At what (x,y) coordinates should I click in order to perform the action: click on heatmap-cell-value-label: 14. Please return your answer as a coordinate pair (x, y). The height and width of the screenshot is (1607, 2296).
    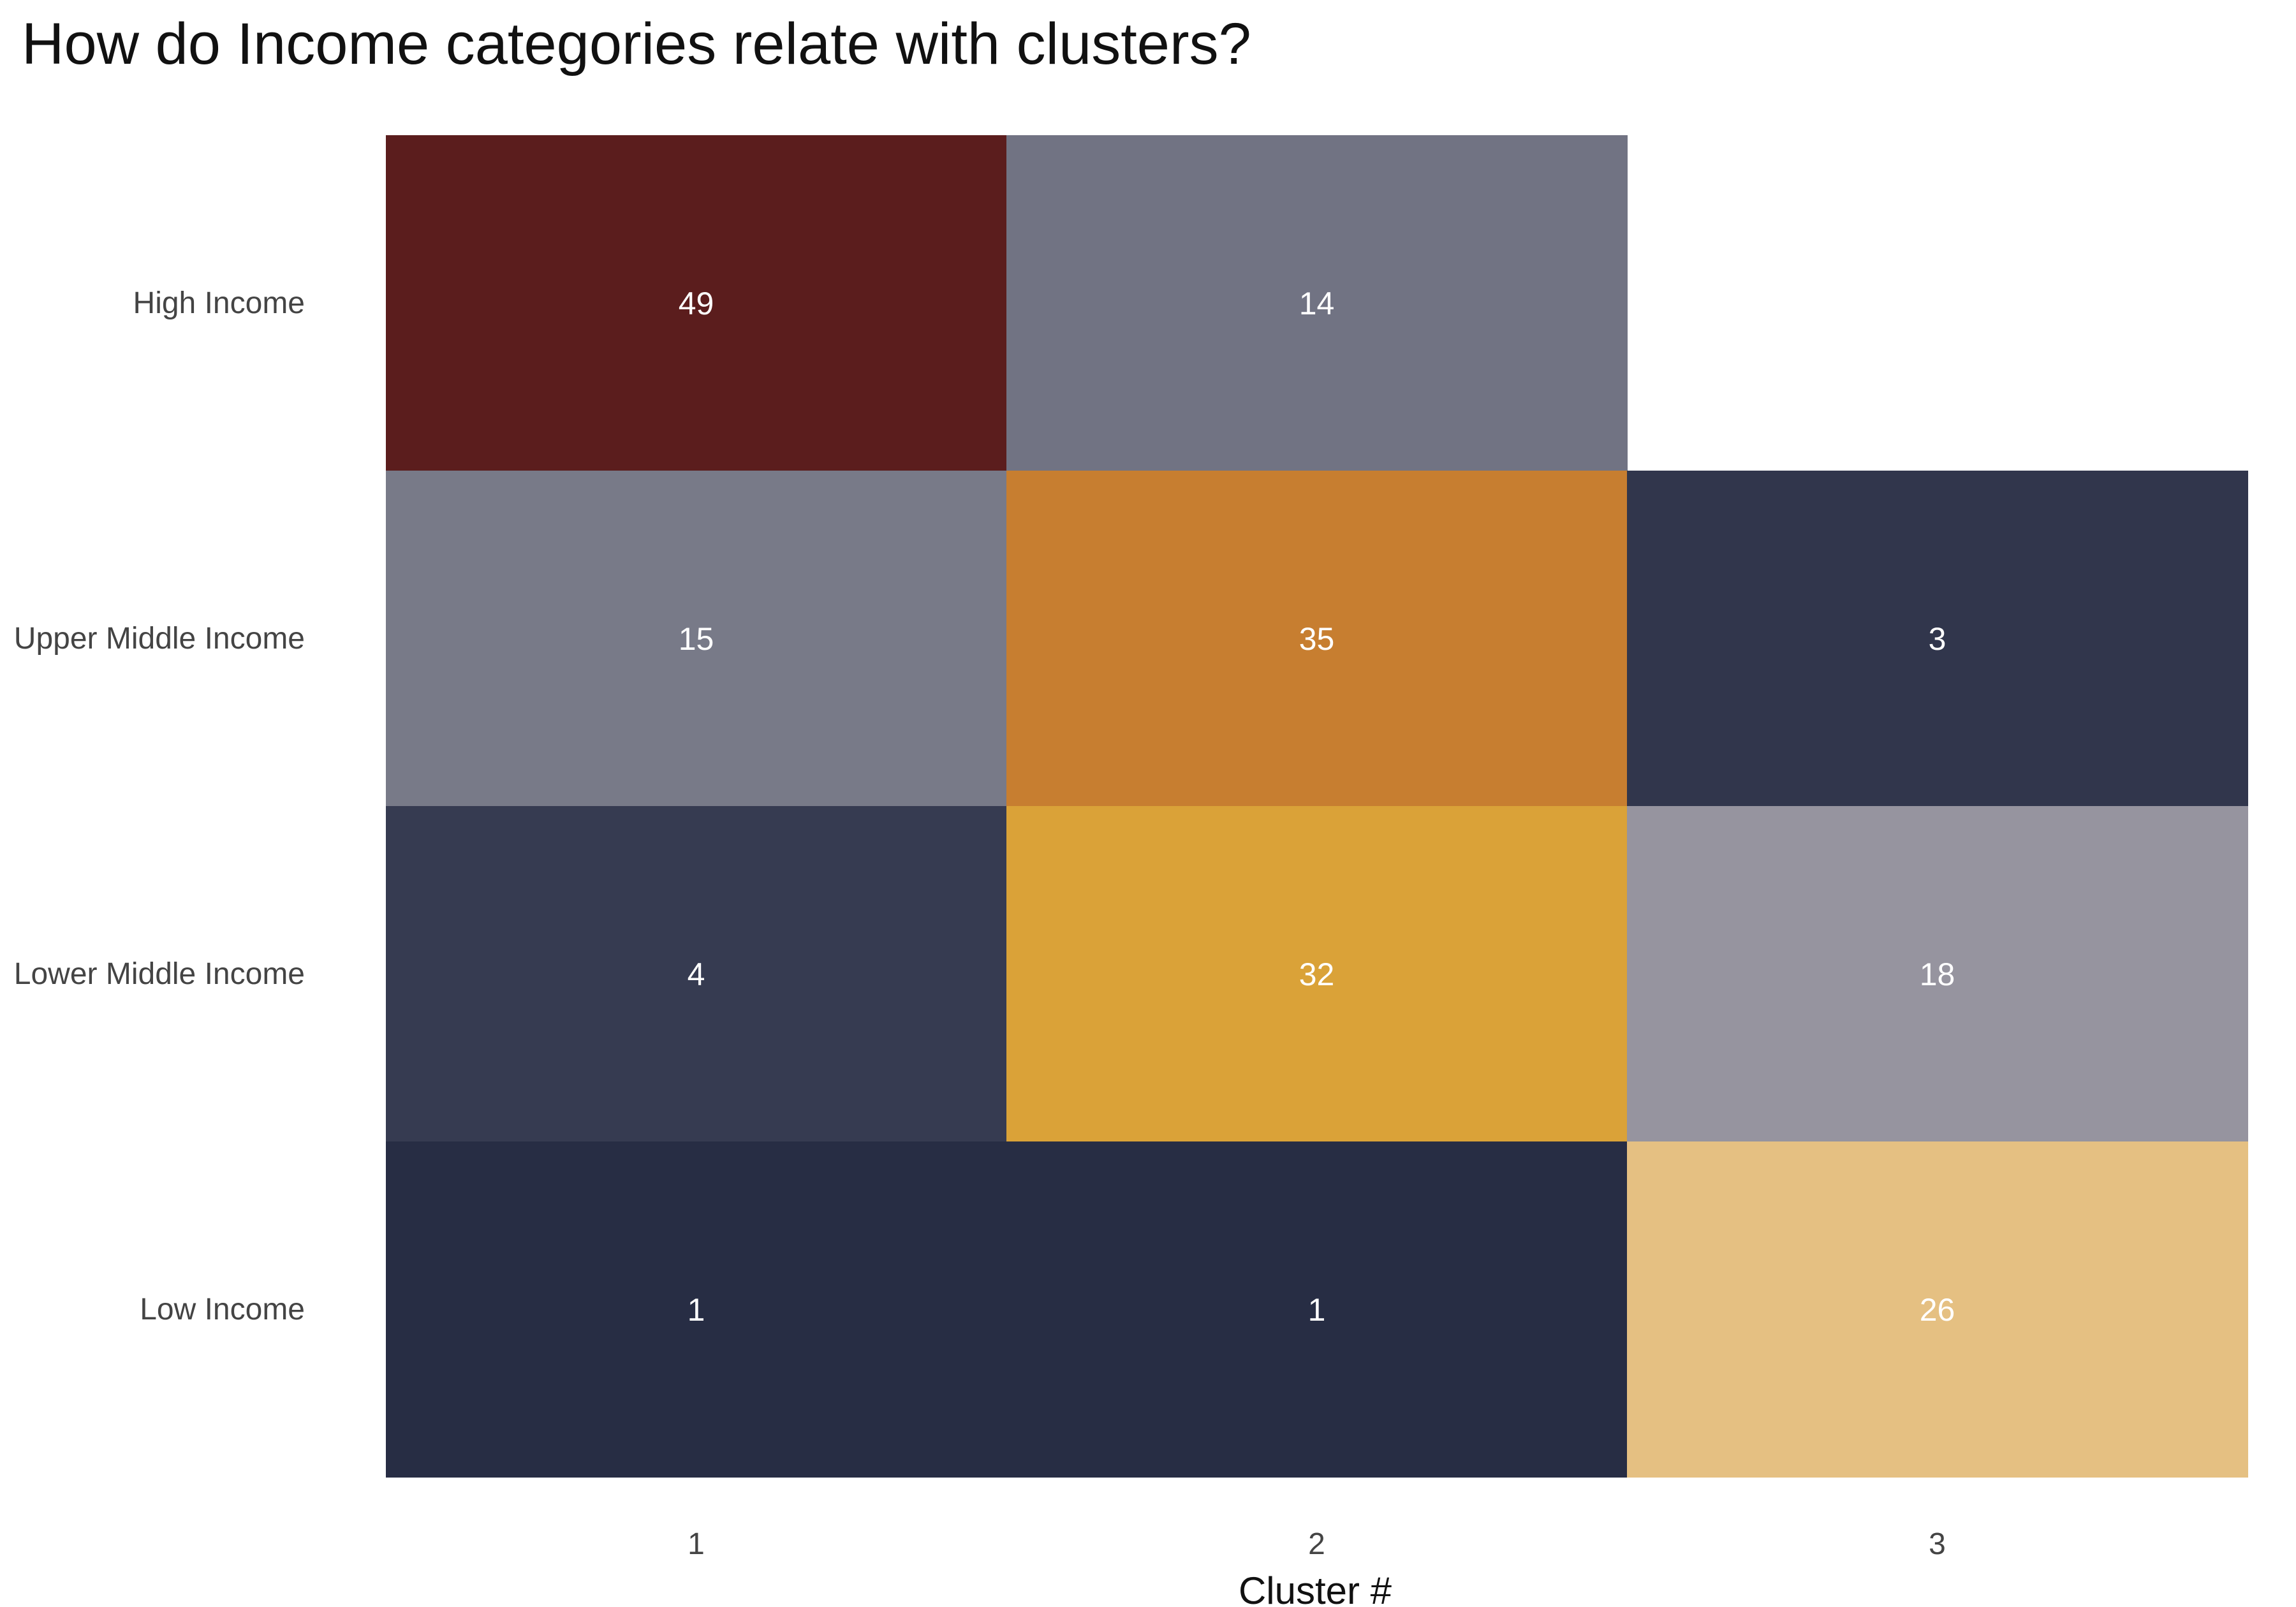
    Looking at the image, I should click on (1317, 303).